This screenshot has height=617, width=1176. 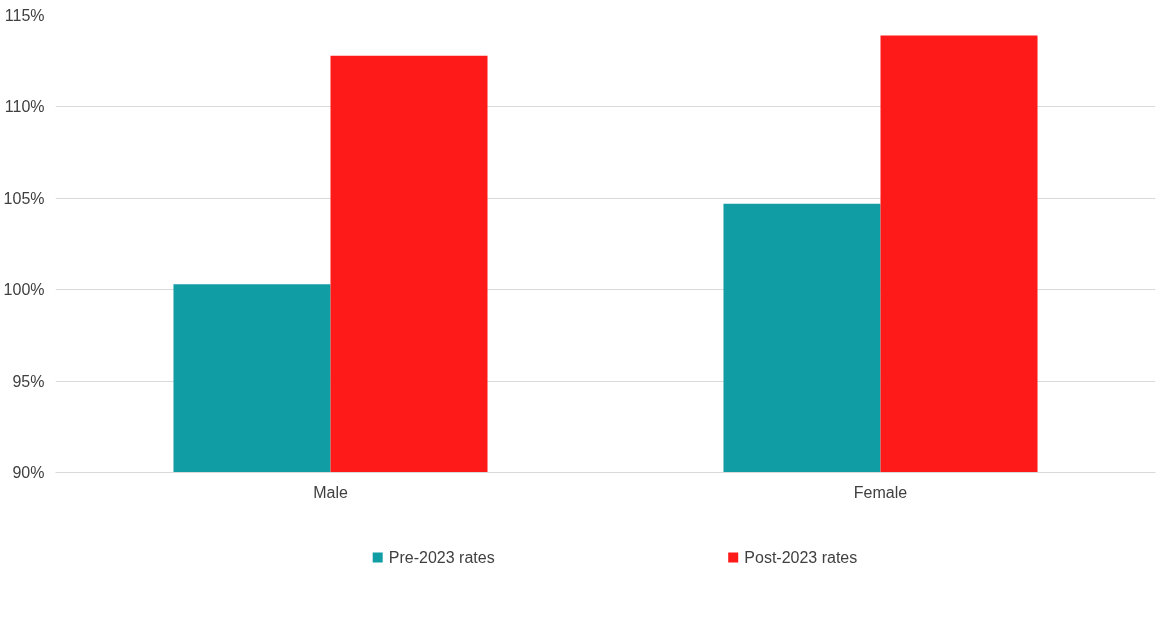 I want to click on legend-label: Pre-2023 rates, so click(x=441, y=557).